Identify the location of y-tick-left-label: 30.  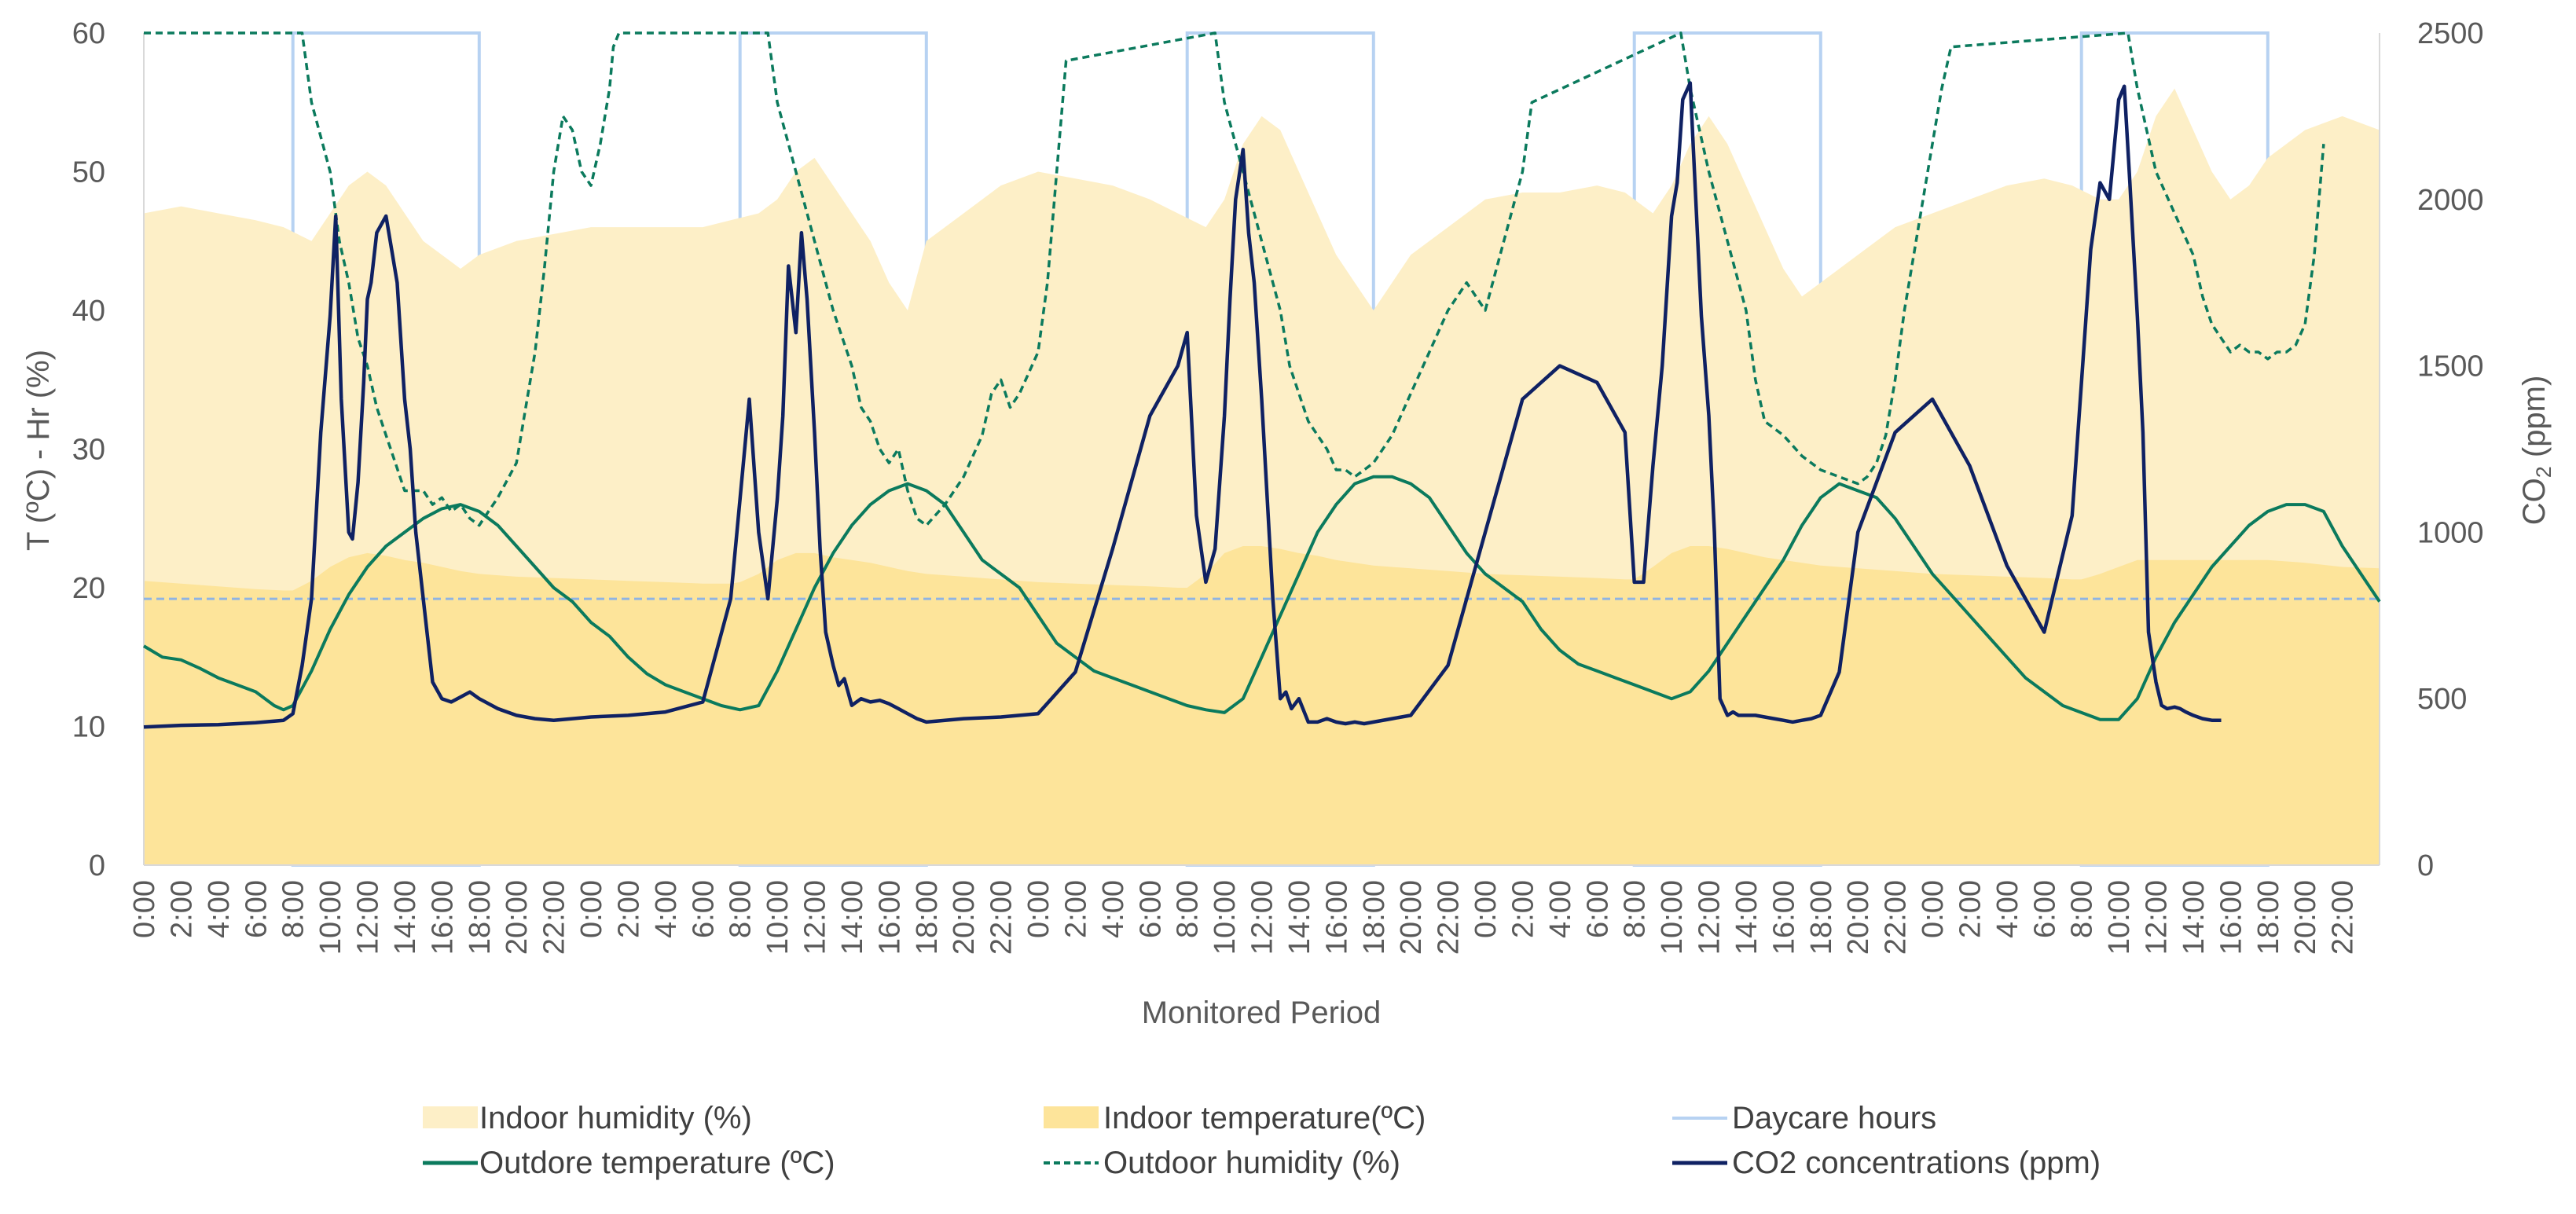
(88, 450).